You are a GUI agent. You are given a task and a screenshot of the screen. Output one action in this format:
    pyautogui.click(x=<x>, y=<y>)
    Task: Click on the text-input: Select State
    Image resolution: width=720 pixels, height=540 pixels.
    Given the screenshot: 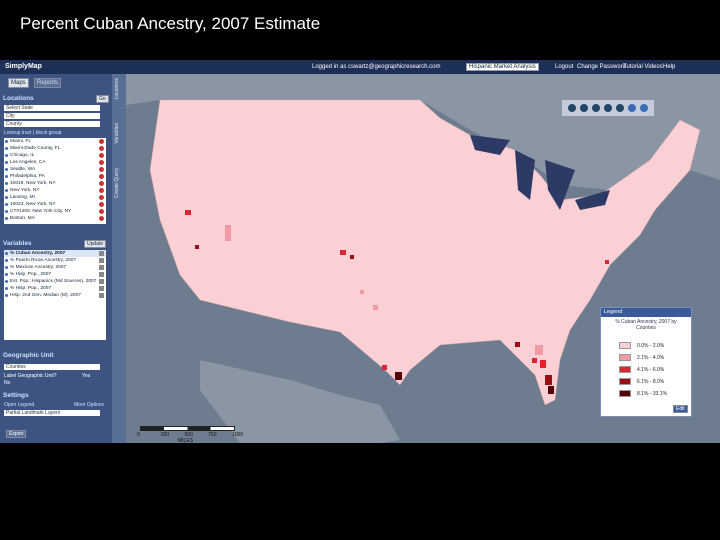 What is the action you would take?
    pyautogui.click(x=52, y=108)
    